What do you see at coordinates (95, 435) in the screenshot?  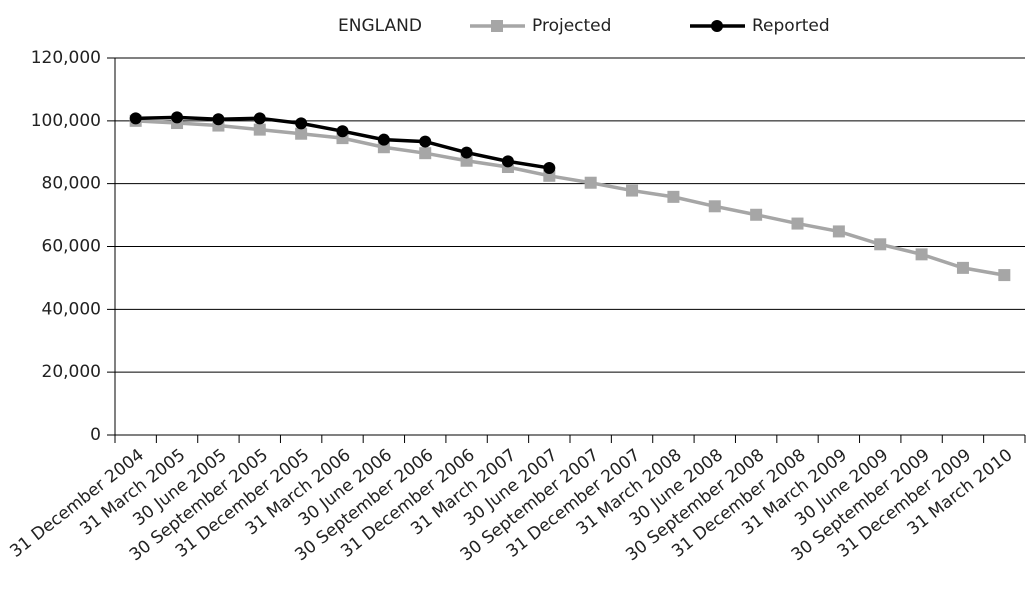 I see `y-tick-label: 0` at bounding box center [95, 435].